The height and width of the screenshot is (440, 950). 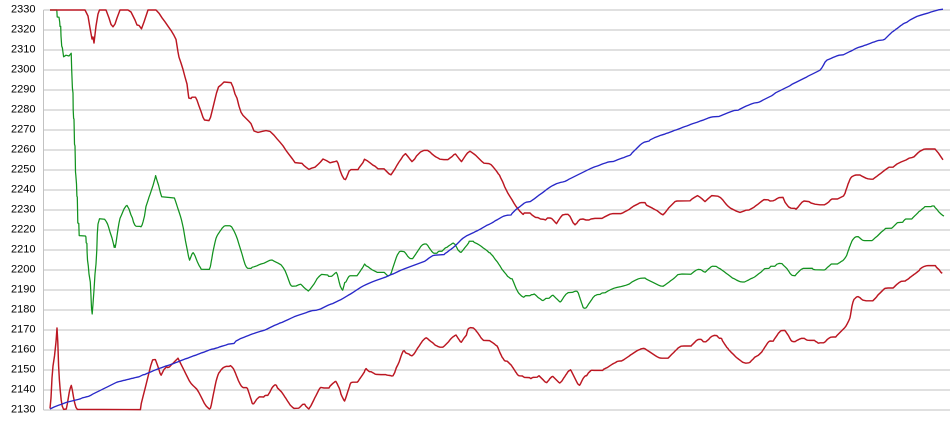 What do you see at coordinates (23, 410) in the screenshot?
I see `svg-text: 2130` at bounding box center [23, 410].